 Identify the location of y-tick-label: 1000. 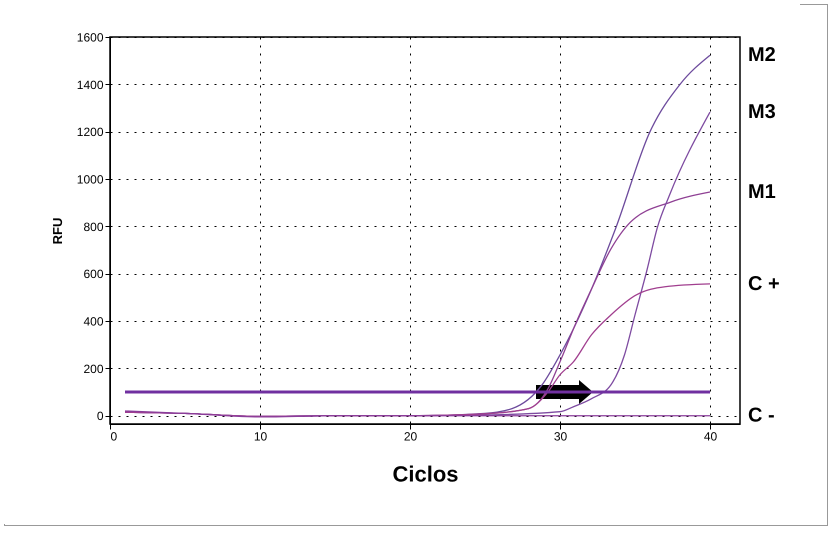
(90, 179).